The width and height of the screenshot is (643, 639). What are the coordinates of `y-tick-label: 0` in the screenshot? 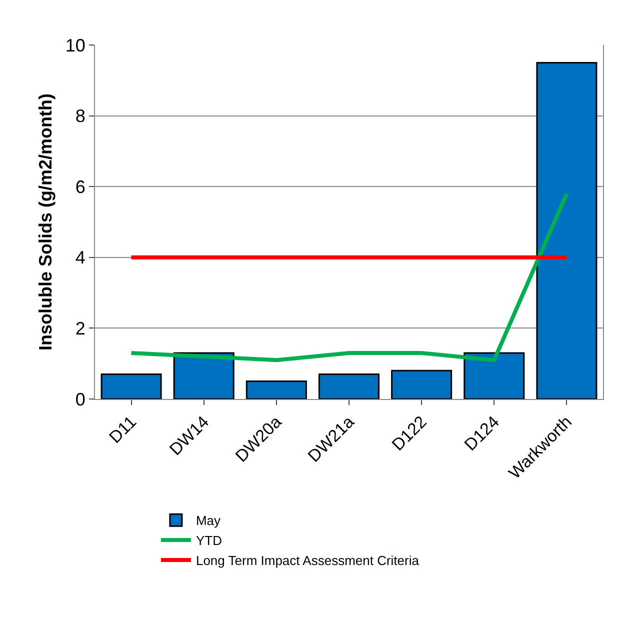 It's located at (80, 399).